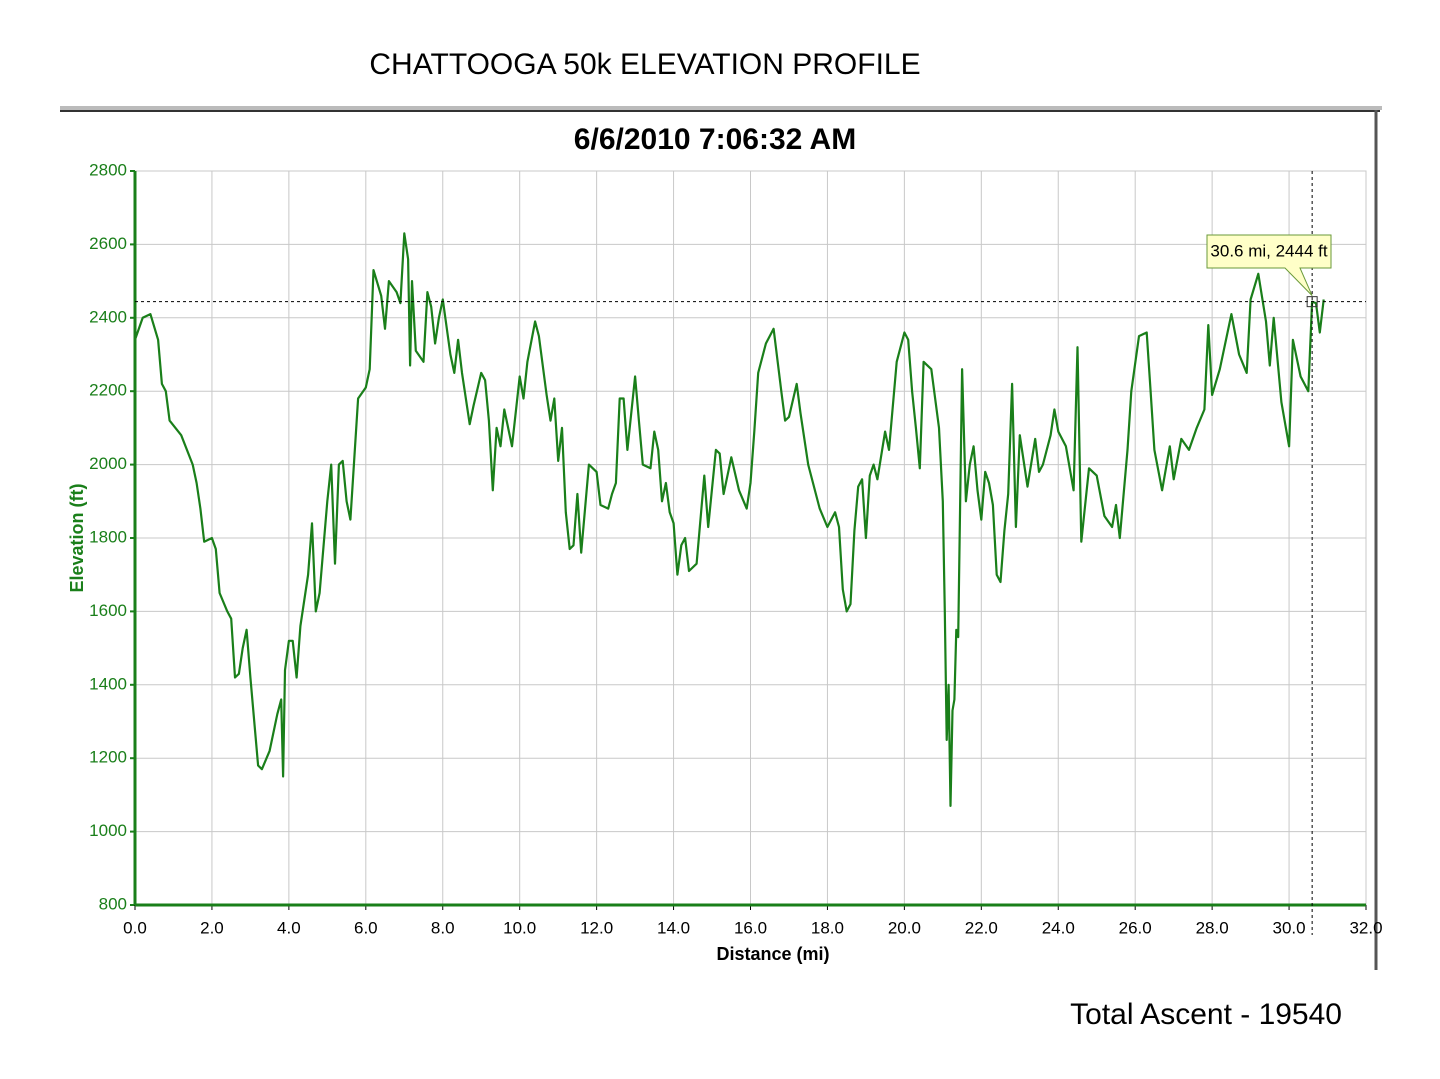  Describe the element at coordinates (108, 390) in the screenshot. I see `y-tick-label: 2200` at that location.